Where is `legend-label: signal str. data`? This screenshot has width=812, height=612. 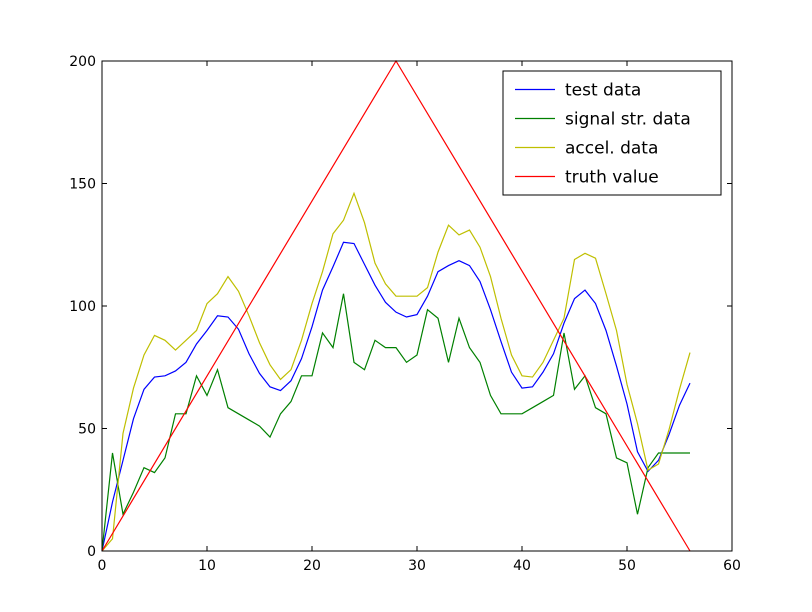
legend-label: signal str. data is located at coordinates (628, 120).